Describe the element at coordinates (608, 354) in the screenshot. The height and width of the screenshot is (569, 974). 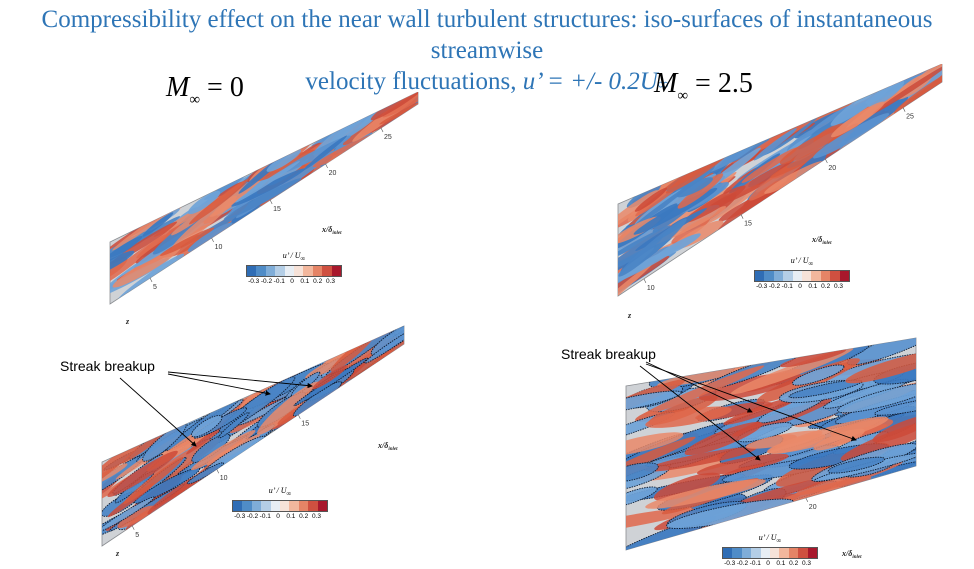
I see `annotation-streak-breakup-right: Streak breakup` at that location.